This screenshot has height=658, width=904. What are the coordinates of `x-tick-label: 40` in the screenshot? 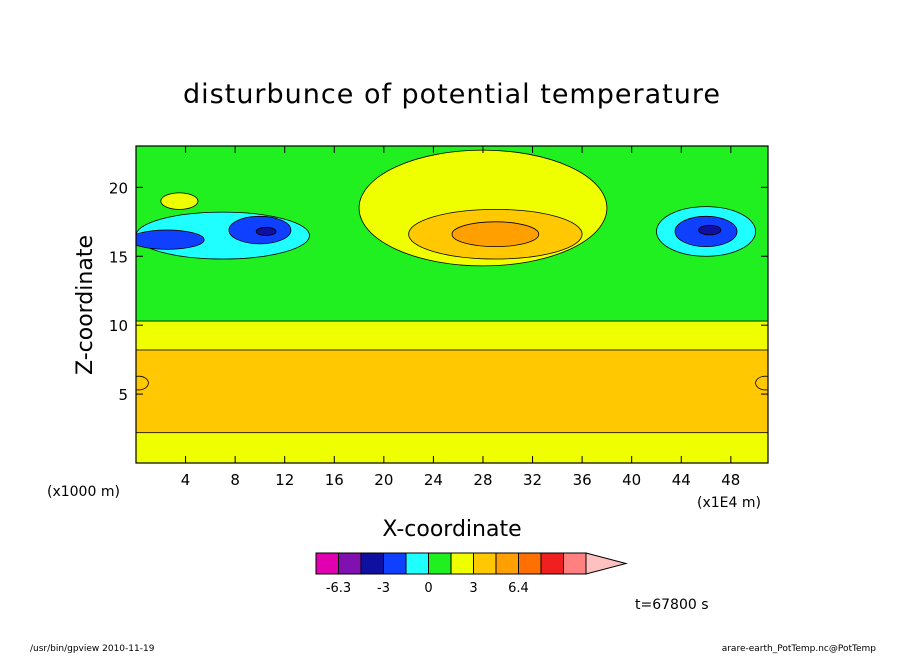 It's located at (631, 480).